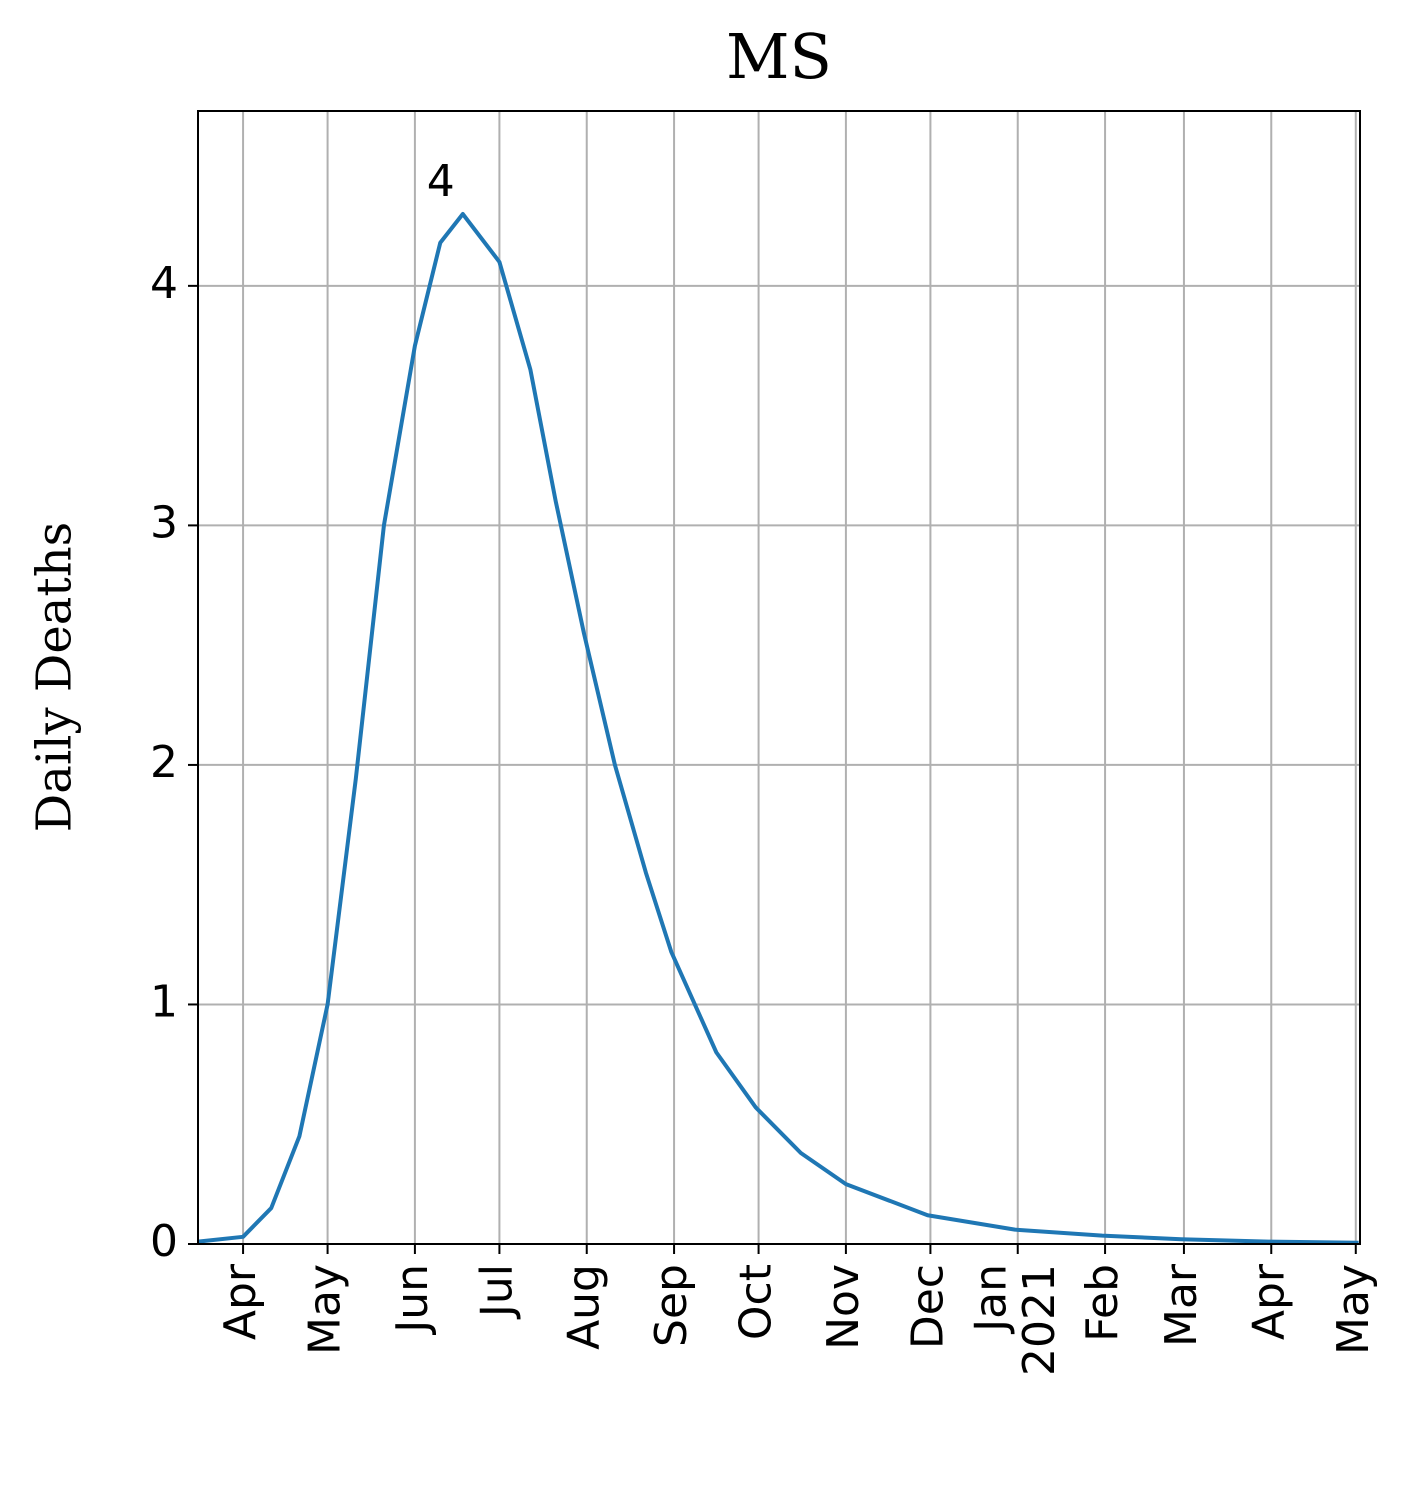  Describe the element at coordinates (779, 56) in the screenshot. I see `chart-title: MS` at that location.